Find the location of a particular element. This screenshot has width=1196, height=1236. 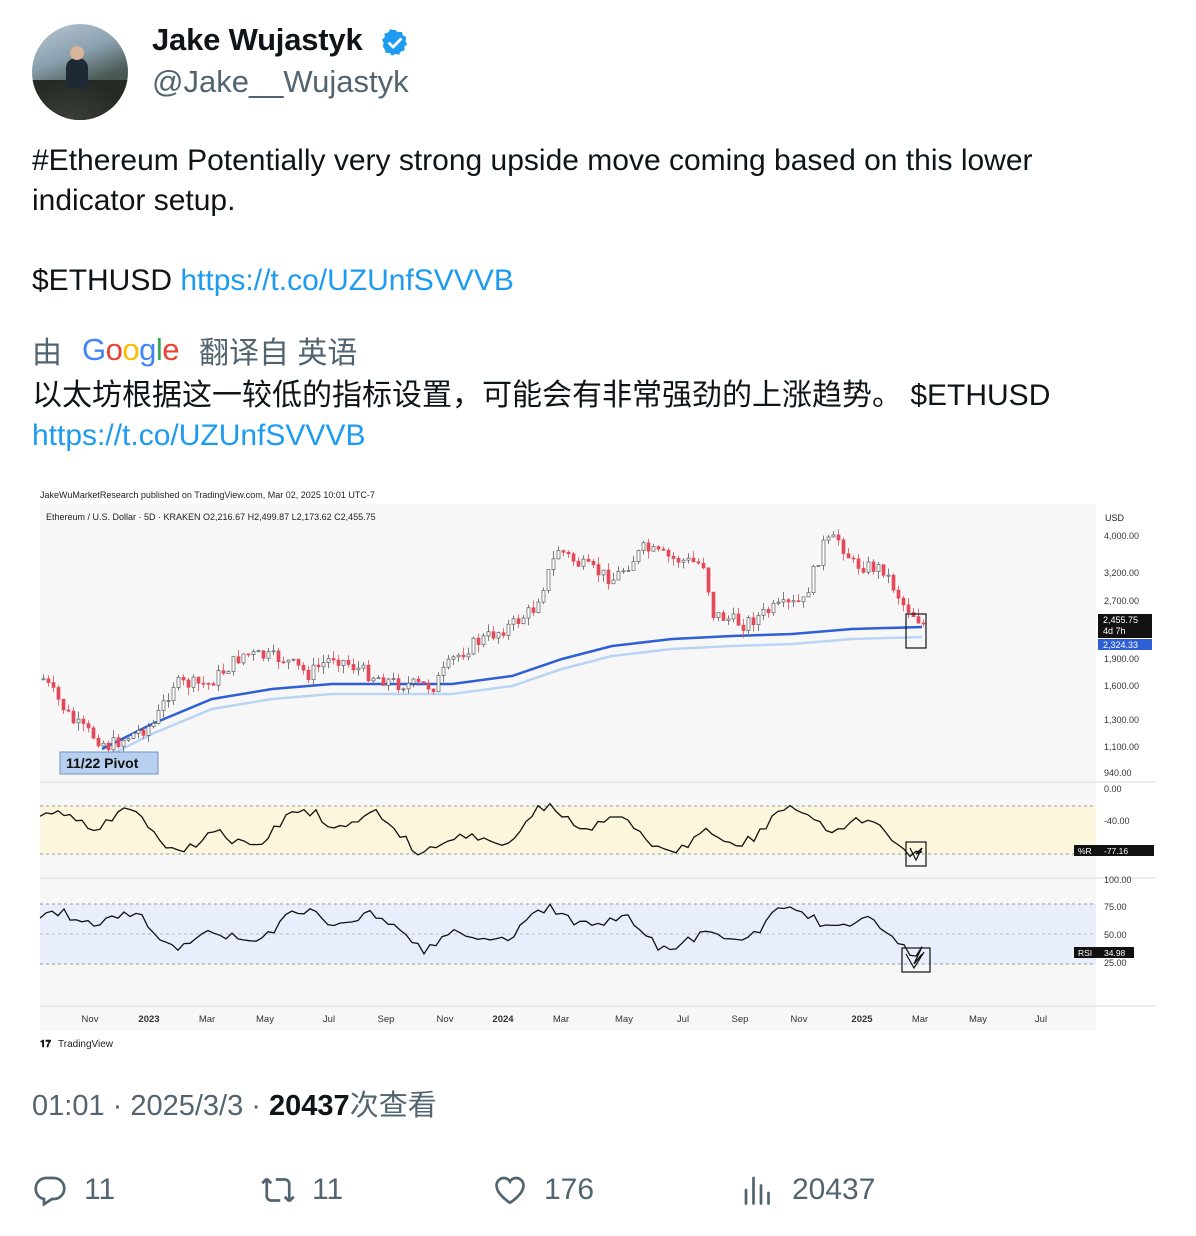

retweet-button: 11 is located at coordinates (301, 1190).